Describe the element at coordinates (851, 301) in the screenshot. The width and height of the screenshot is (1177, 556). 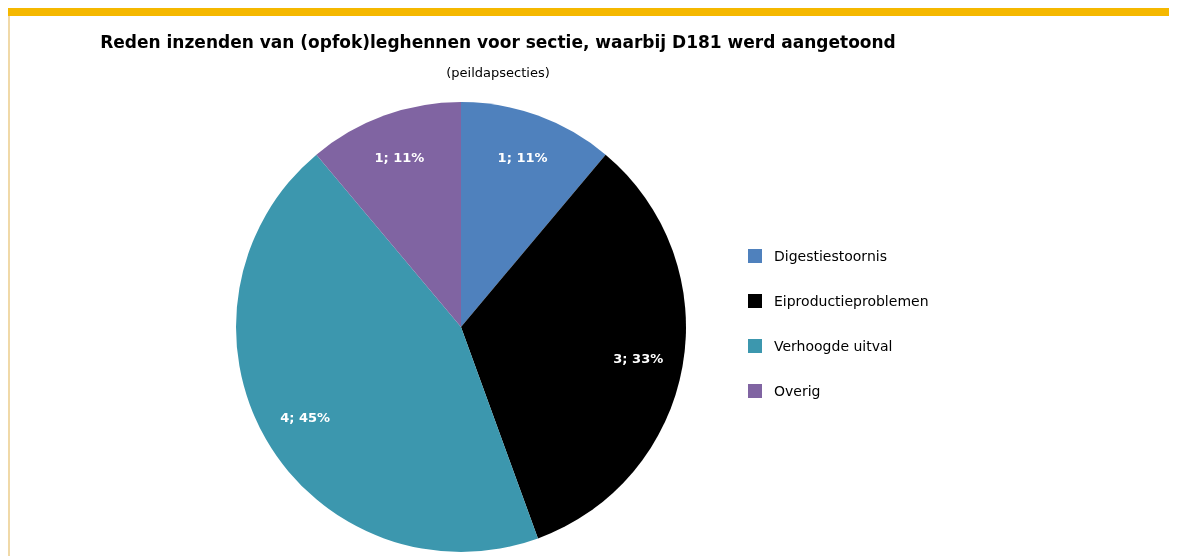
I see `legend-label: Eiproductieproblemen` at that location.